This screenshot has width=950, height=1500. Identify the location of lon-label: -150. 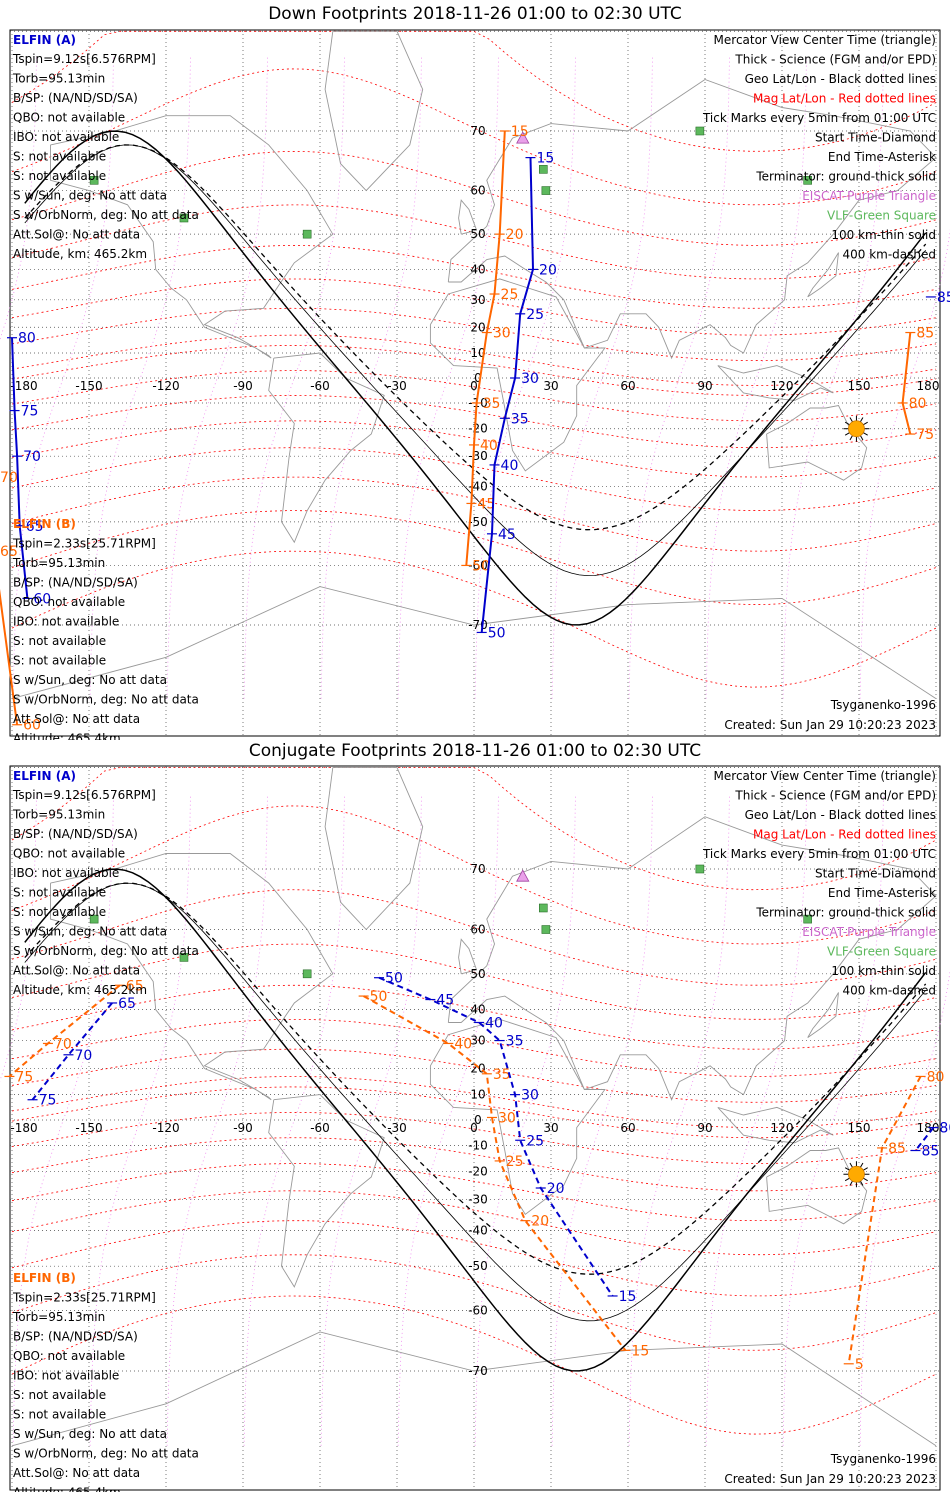
(88, 386).